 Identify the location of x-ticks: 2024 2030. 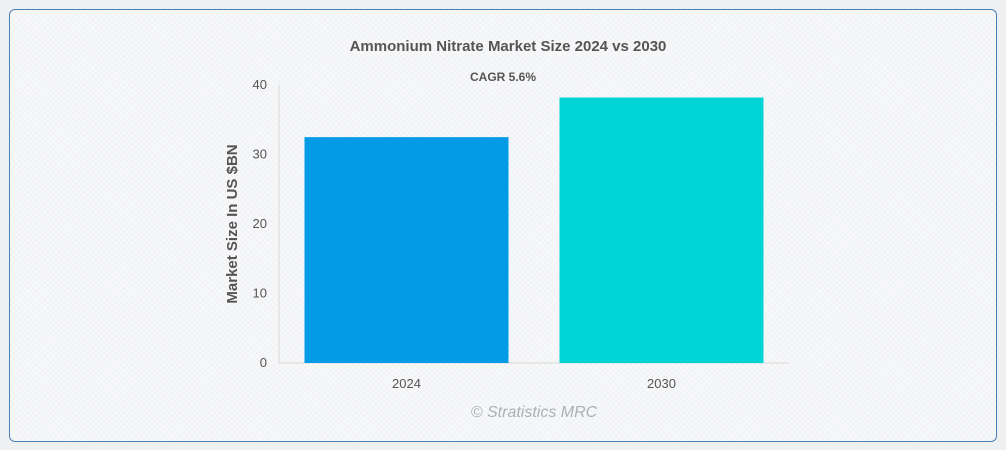
(534, 383).